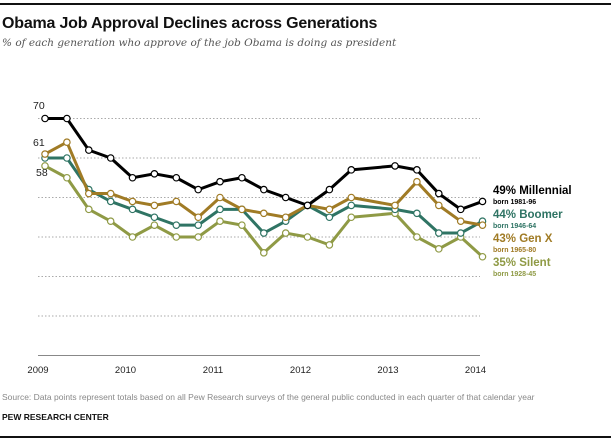 This screenshot has height=443, width=611. I want to click on series-end-label: 35% Silent, so click(522, 263).